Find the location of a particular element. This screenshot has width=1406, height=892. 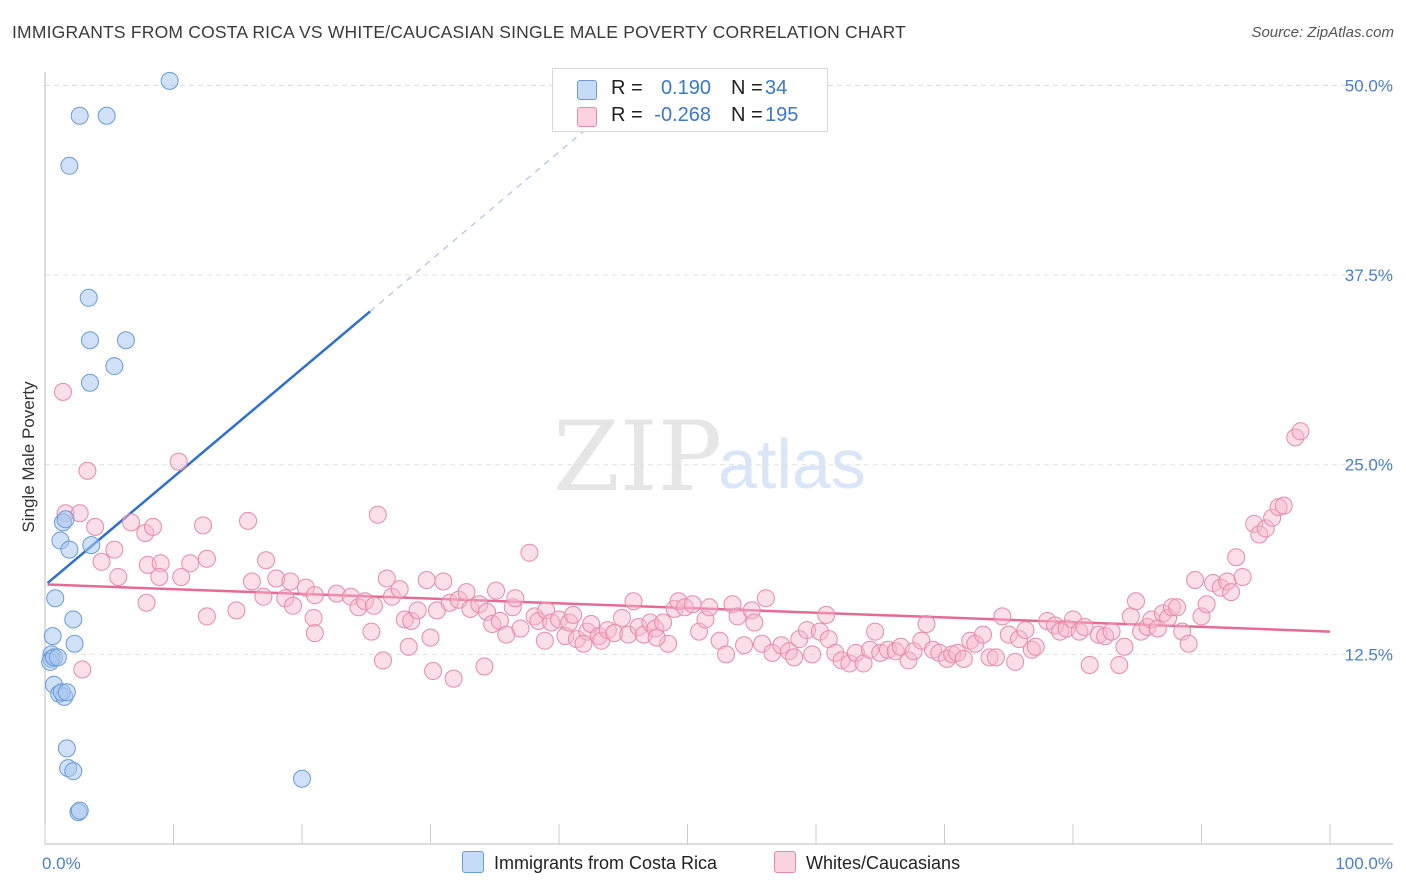

y-axis-title: Single Male Poverty is located at coordinates (28, 457).